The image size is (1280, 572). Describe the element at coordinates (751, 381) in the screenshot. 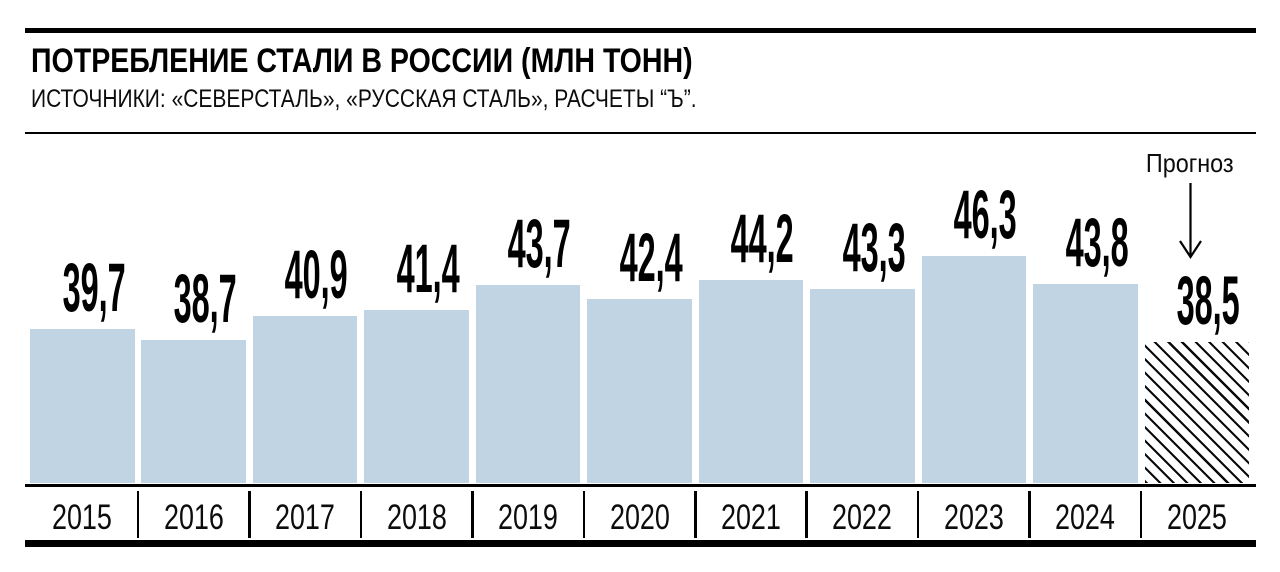

I see `bar-2021` at that location.